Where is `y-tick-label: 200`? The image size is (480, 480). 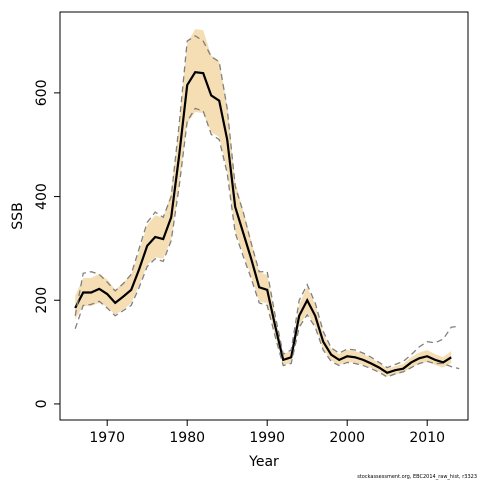
y-tick-label: 200 is located at coordinates (42, 300).